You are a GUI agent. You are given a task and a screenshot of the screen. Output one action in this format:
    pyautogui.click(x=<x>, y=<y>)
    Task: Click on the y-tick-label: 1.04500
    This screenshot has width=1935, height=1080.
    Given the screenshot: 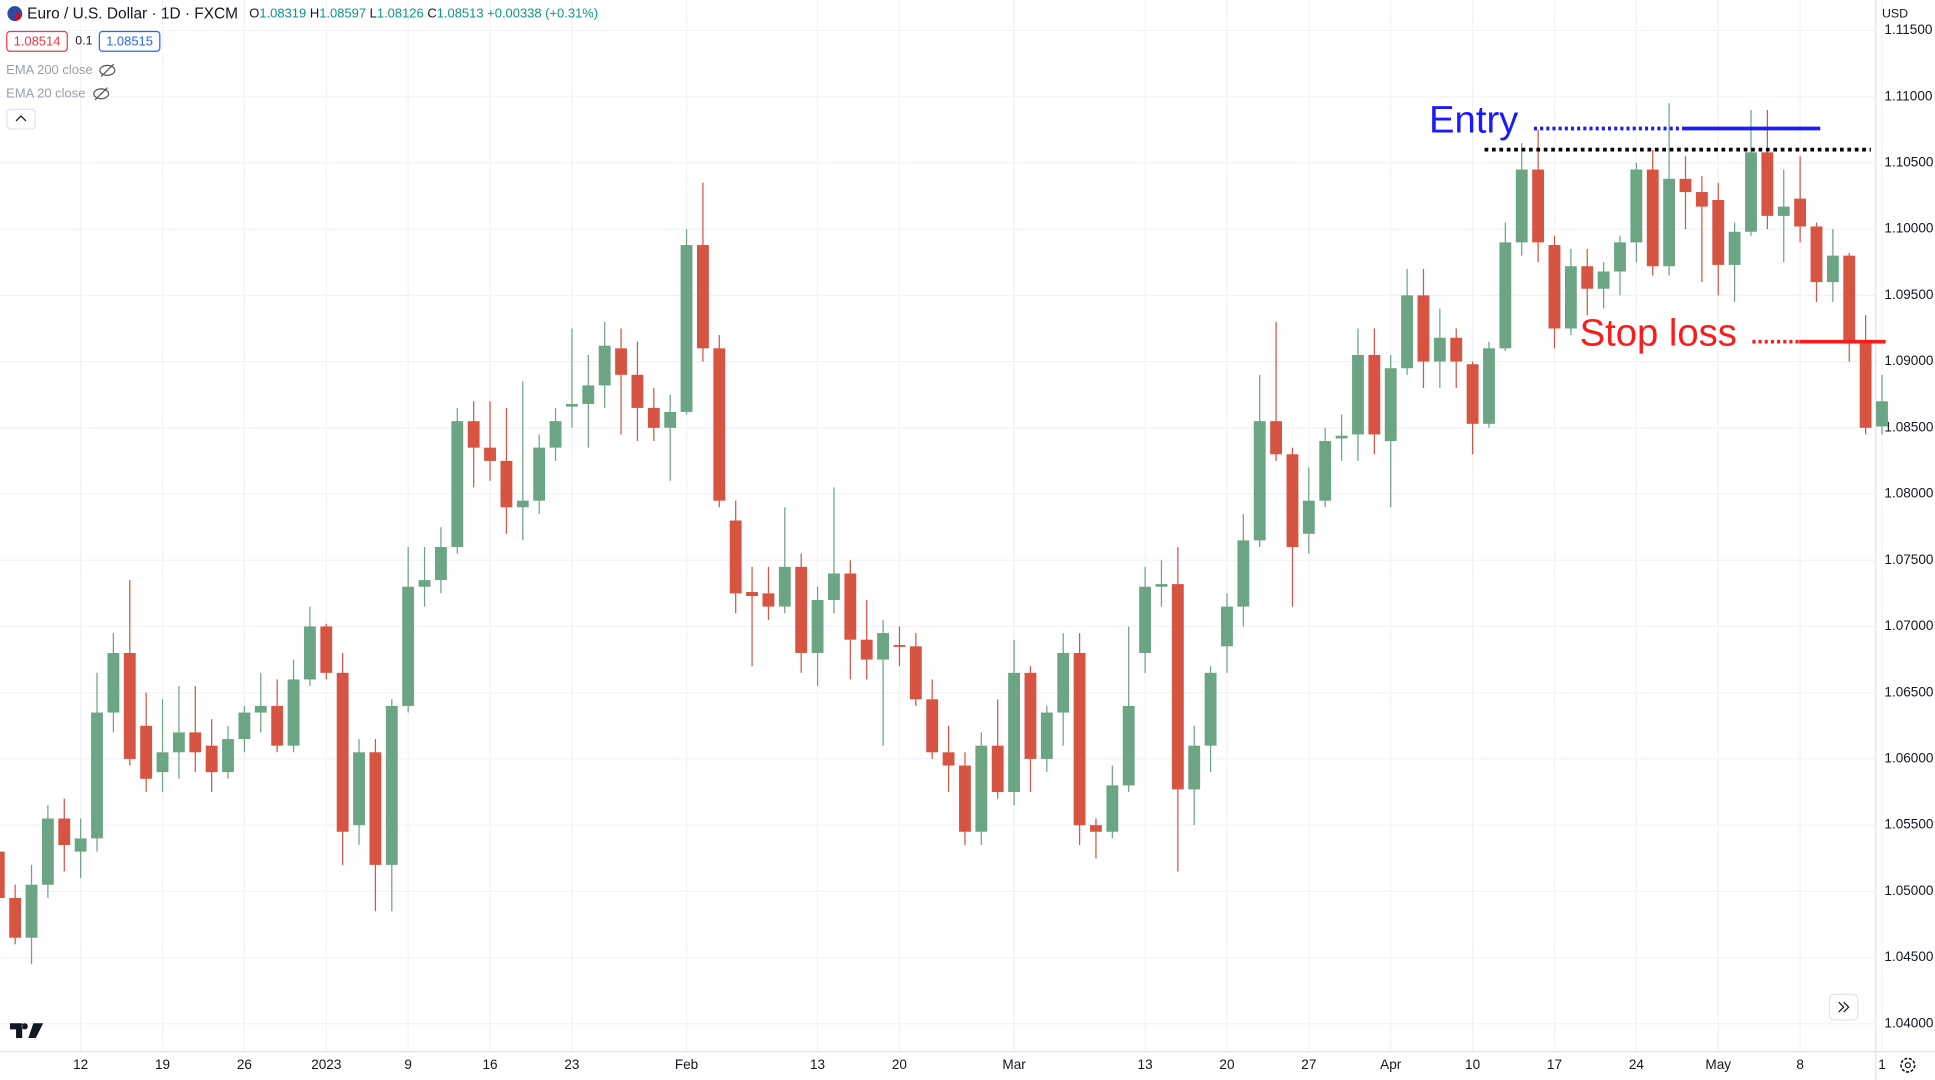 What is the action you would take?
    pyautogui.click(x=1908, y=956)
    